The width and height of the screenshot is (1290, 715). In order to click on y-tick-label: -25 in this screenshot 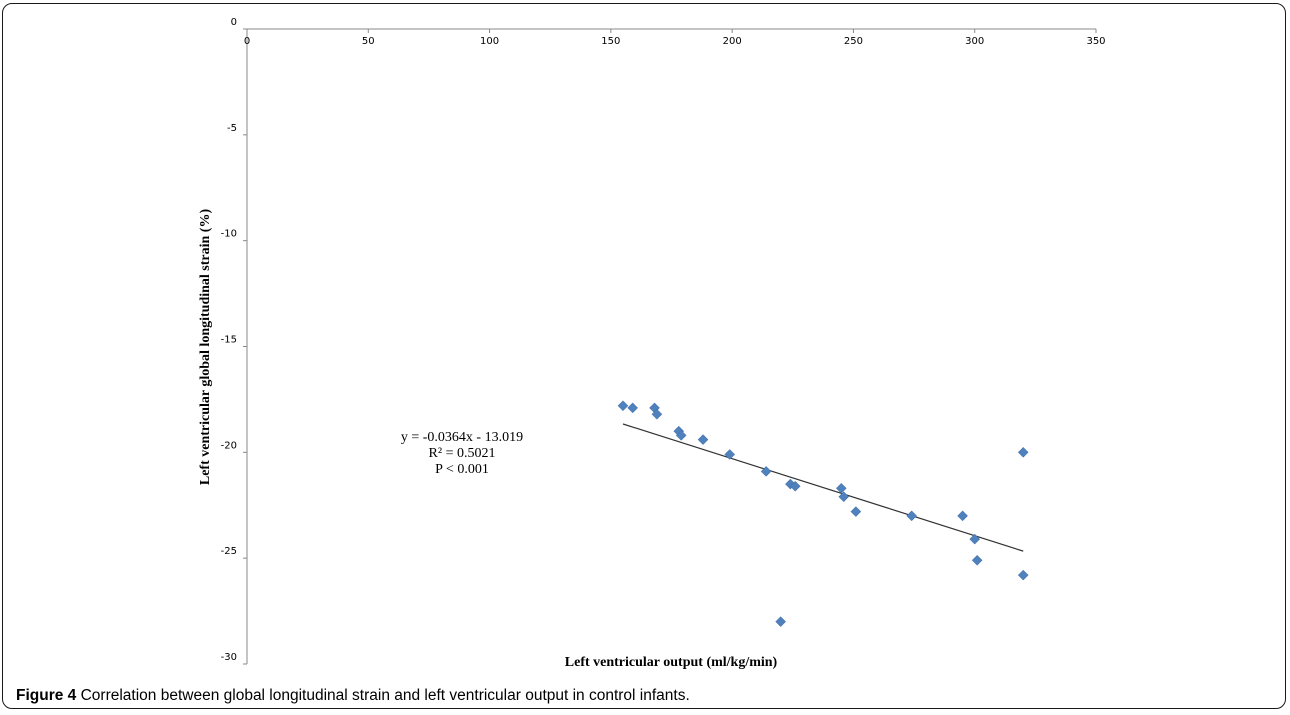, I will do `click(229, 551)`.